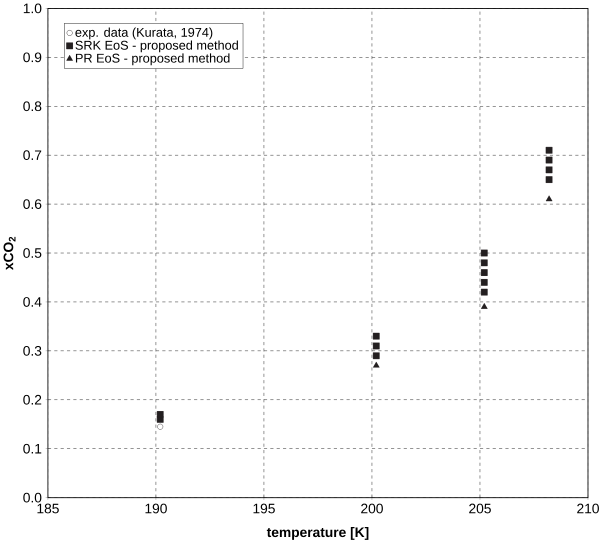 This screenshot has width=603, height=543. What do you see at coordinates (32, 497) in the screenshot?
I see `y-tick-label: 0.0` at bounding box center [32, 497].